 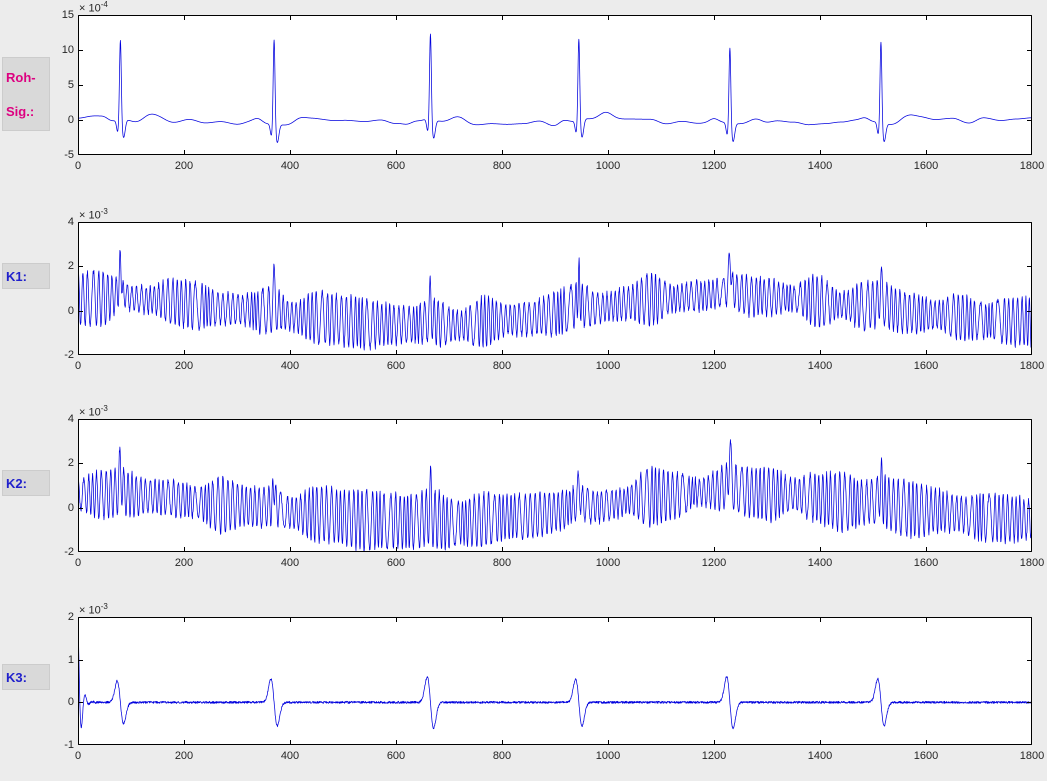 I want to click on y-axis-exponent: × 10⁻⁴, so click(x=93, y=7).